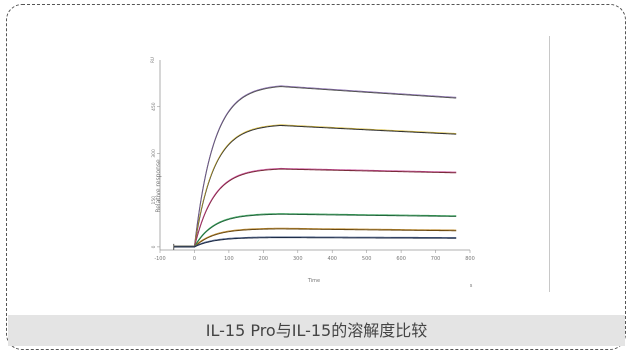 Image resolution: width=628 pixels, height=350 pixels. What do you see at coordinates (264, 259) in the screenshot?
I see `x-tick-label: 200` at bounding box center [264, 259].